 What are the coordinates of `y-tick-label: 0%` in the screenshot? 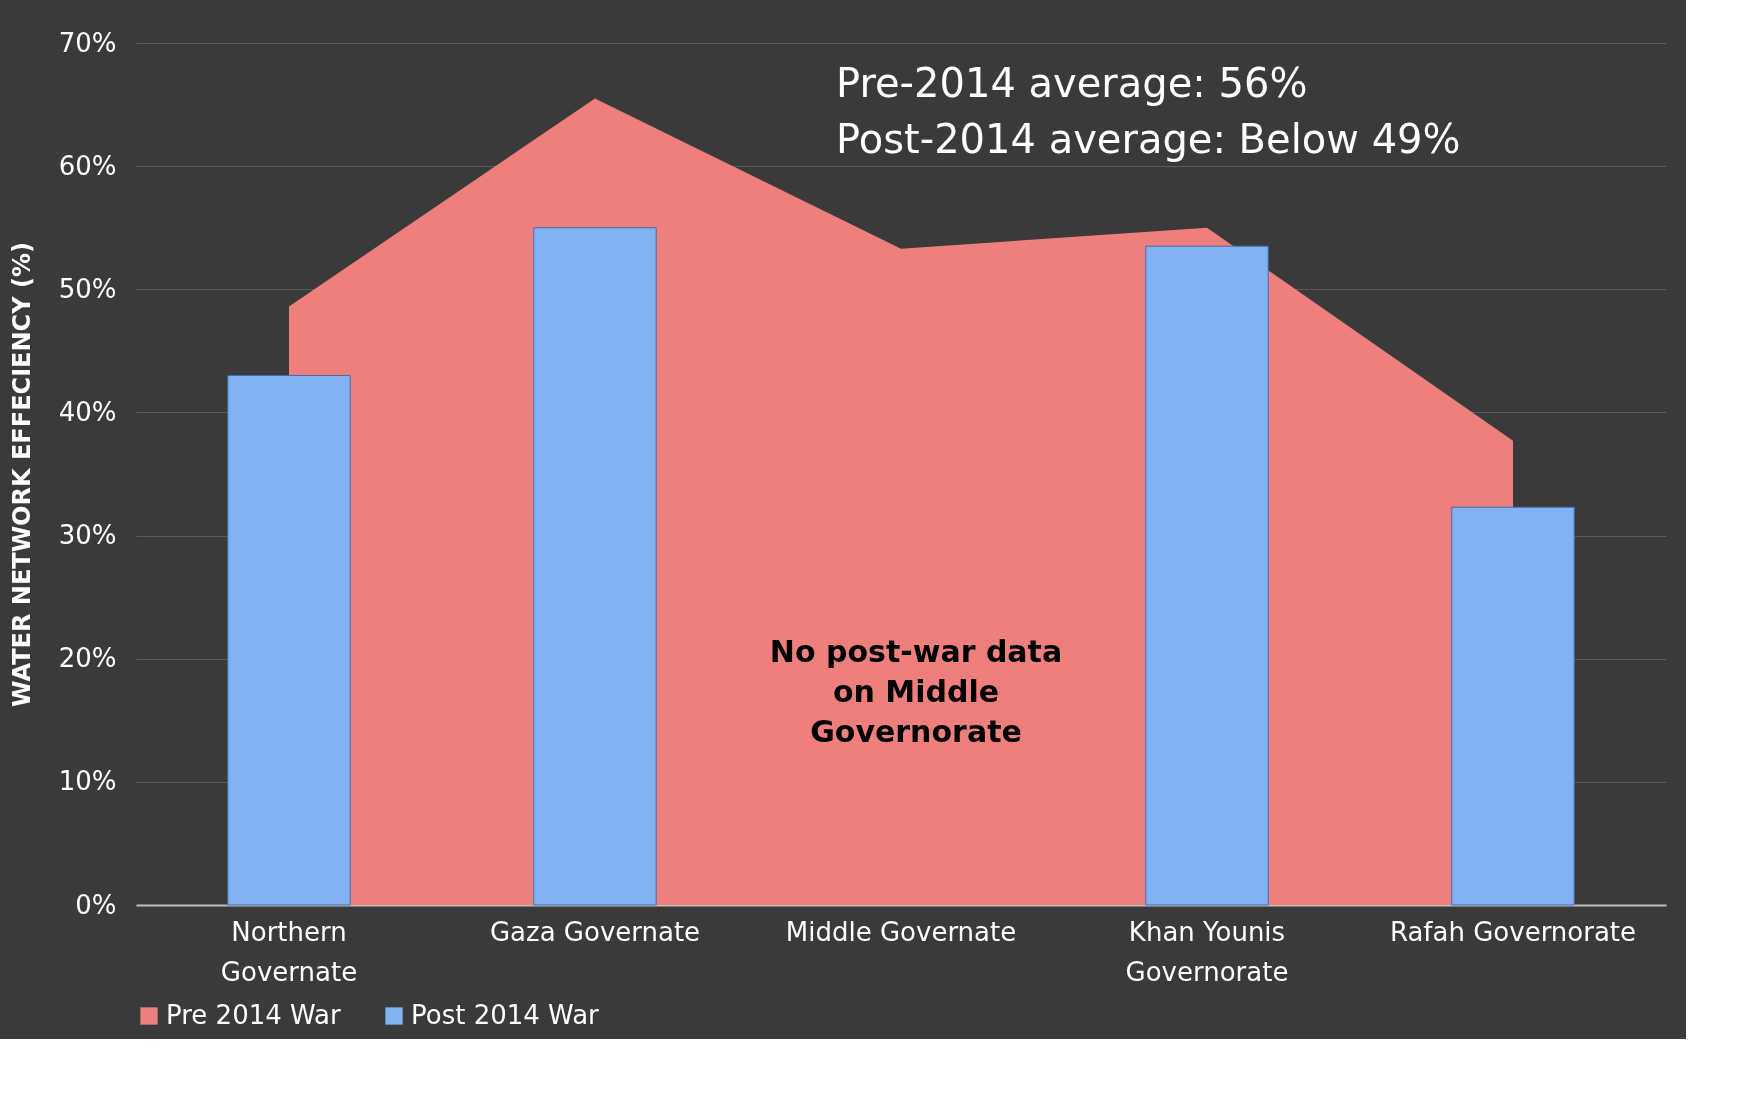 It's located at (96, 904).